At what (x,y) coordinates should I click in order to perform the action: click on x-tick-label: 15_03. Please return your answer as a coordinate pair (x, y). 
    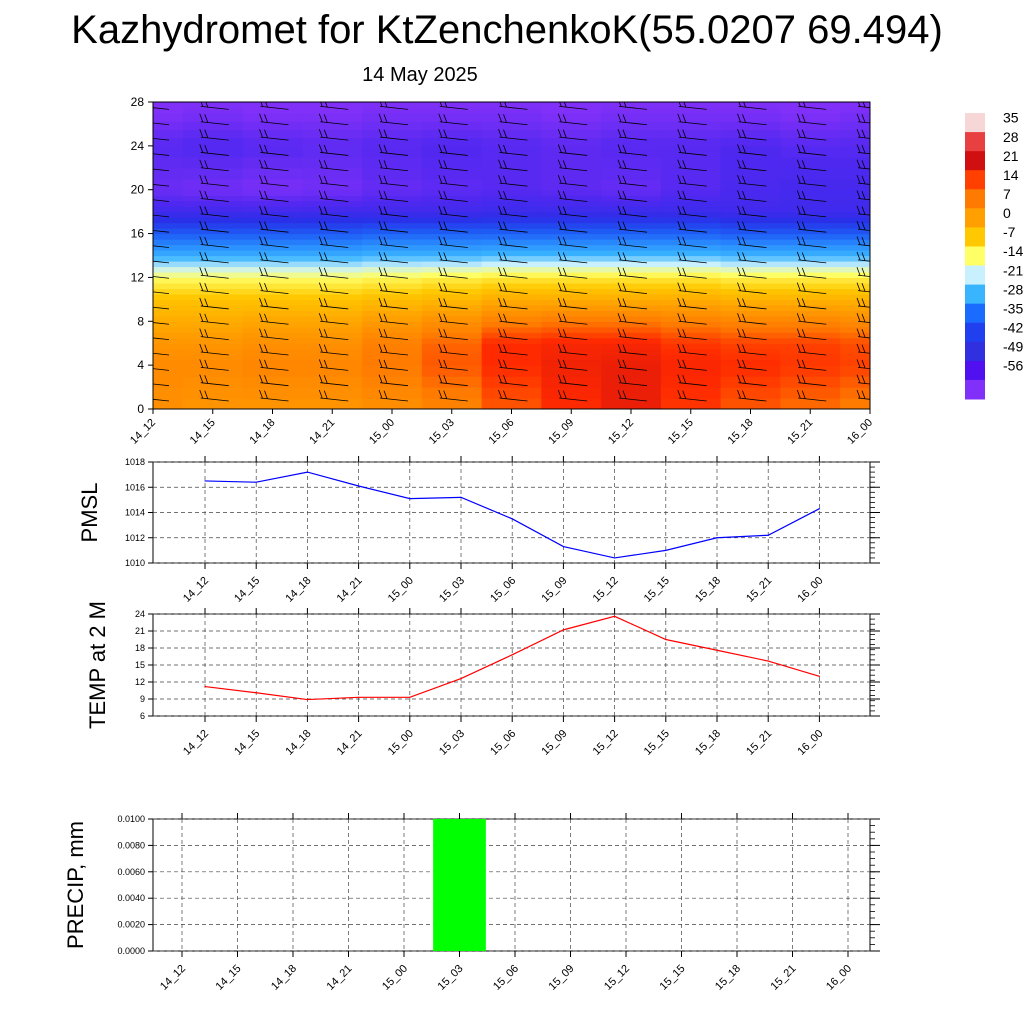
    Looking at the image, I should click on (452, 743).